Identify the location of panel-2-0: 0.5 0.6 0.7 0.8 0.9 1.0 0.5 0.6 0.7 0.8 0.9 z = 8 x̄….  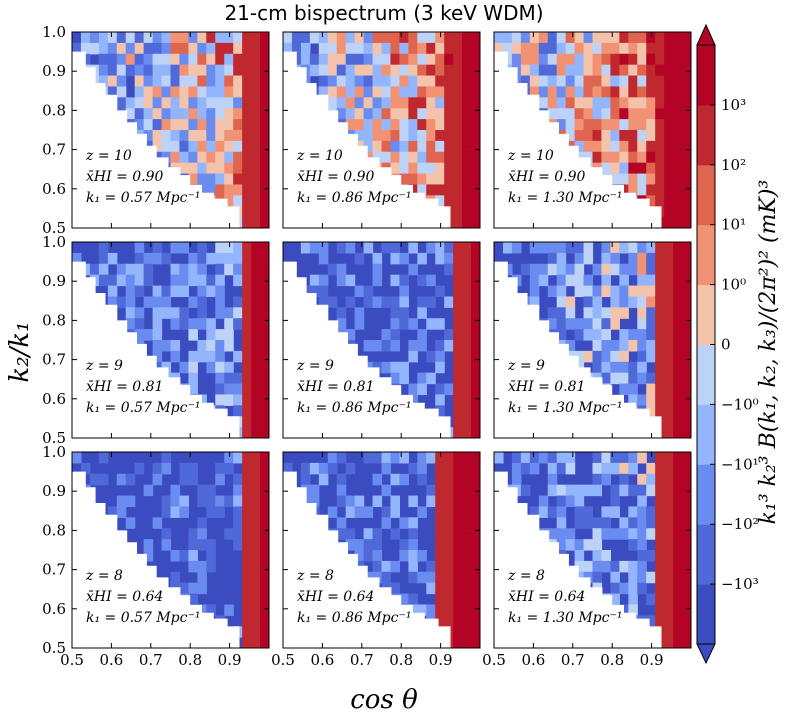
(156, 556).